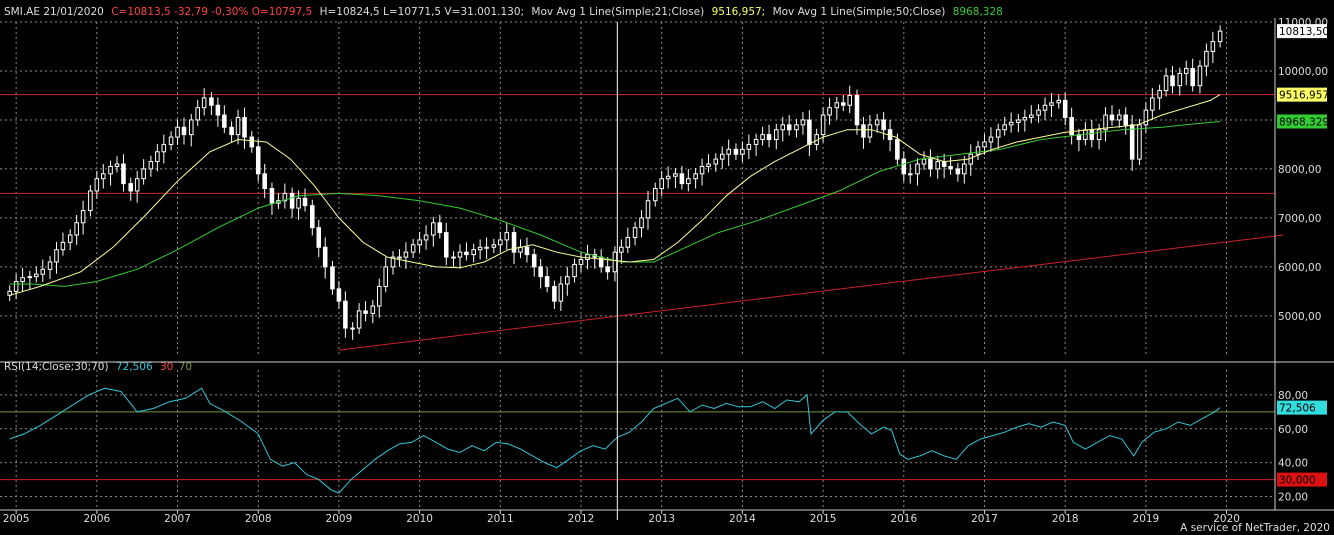  Describe the element at coordinates (1293, 396) in the screenshot. I see `rsi-tick-label: 80,00` at that location.